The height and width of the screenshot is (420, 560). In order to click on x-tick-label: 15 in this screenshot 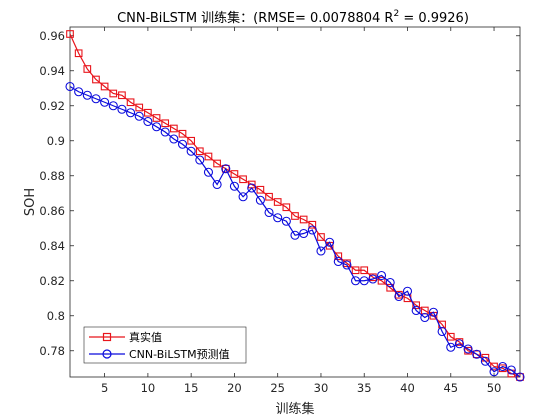, I will do `click(191, 388)`.